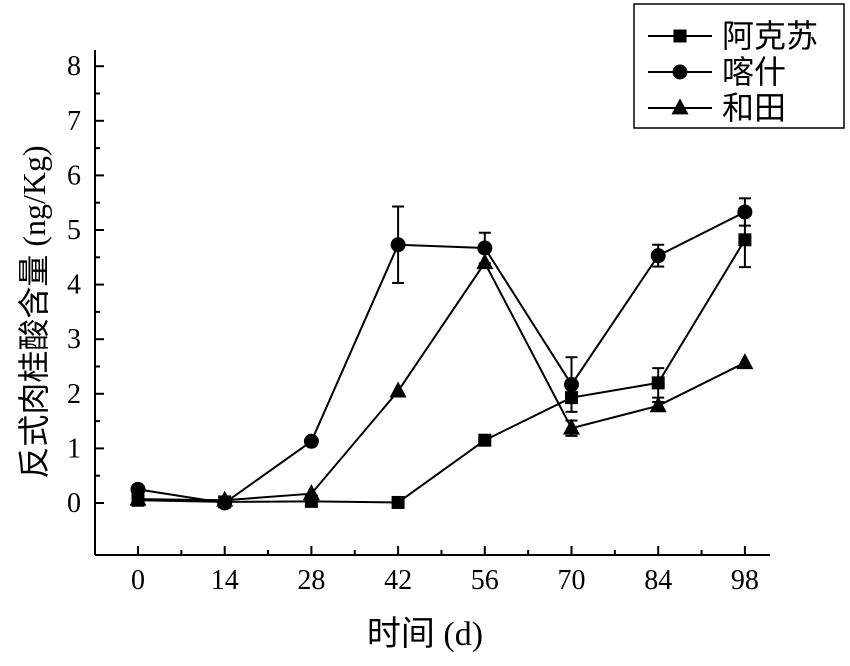  Describe the element at coordinates (74, 230) in the screenshot. I see `y-tick-label: 5` at that location.